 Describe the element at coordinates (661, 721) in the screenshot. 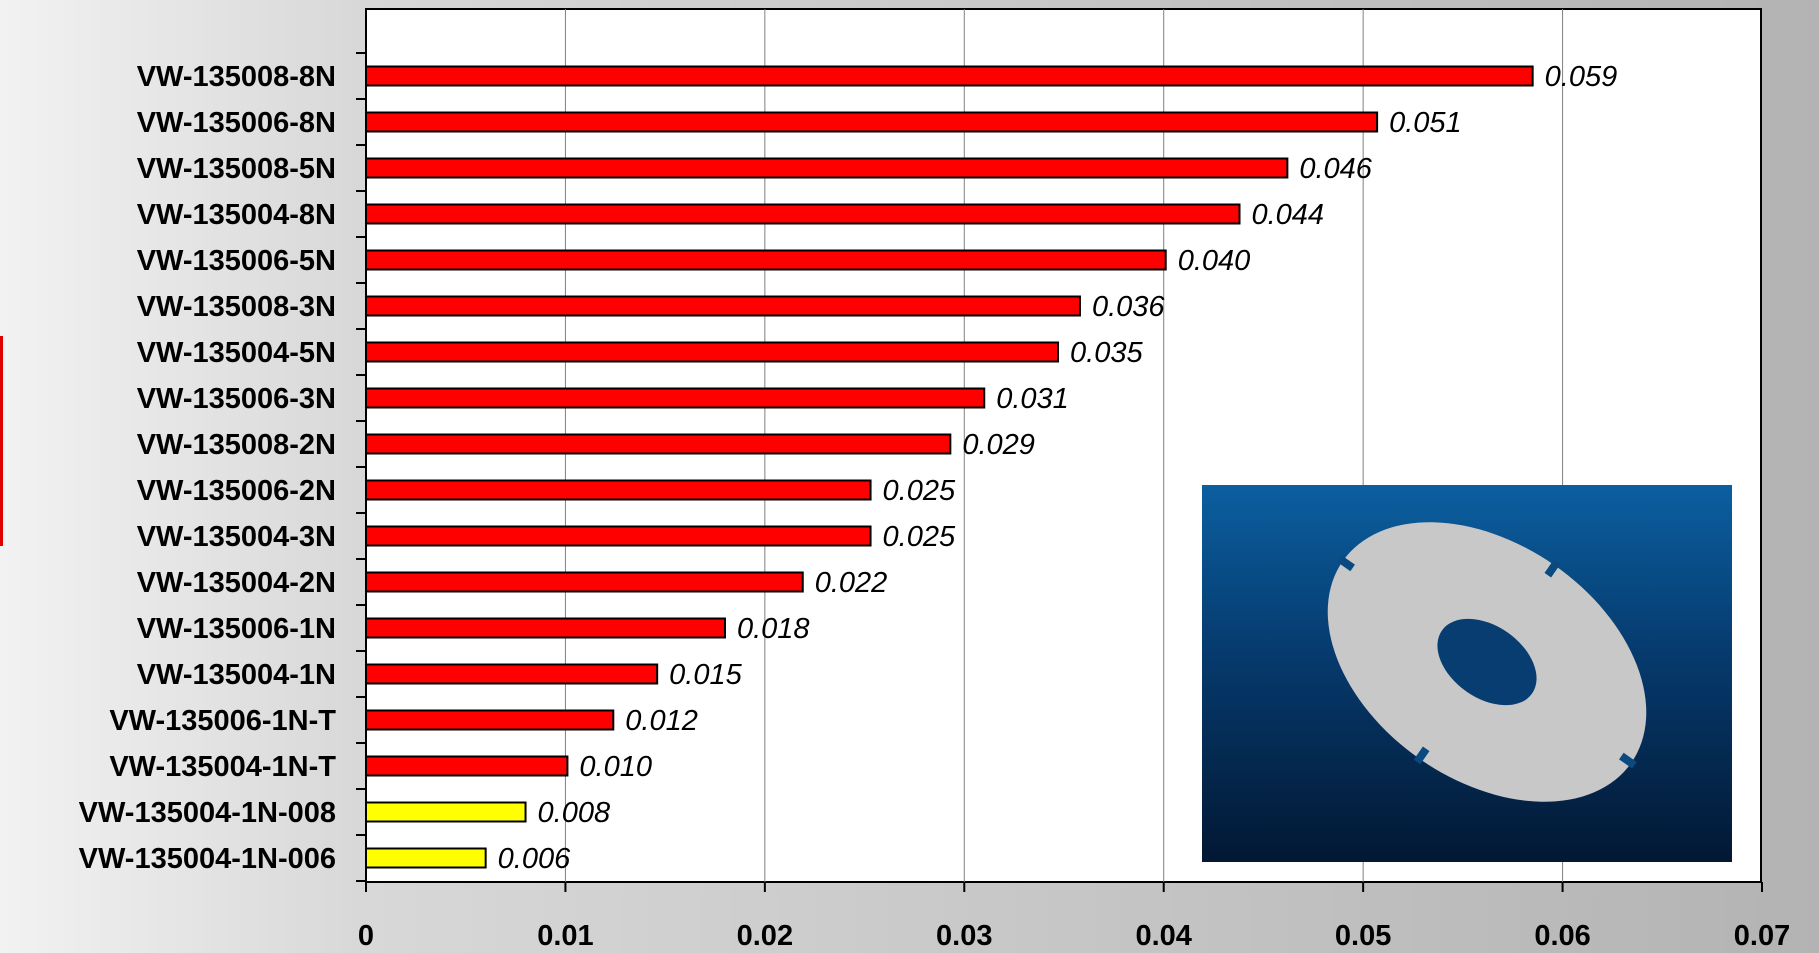

I see `value-label: 0.012` at that location.